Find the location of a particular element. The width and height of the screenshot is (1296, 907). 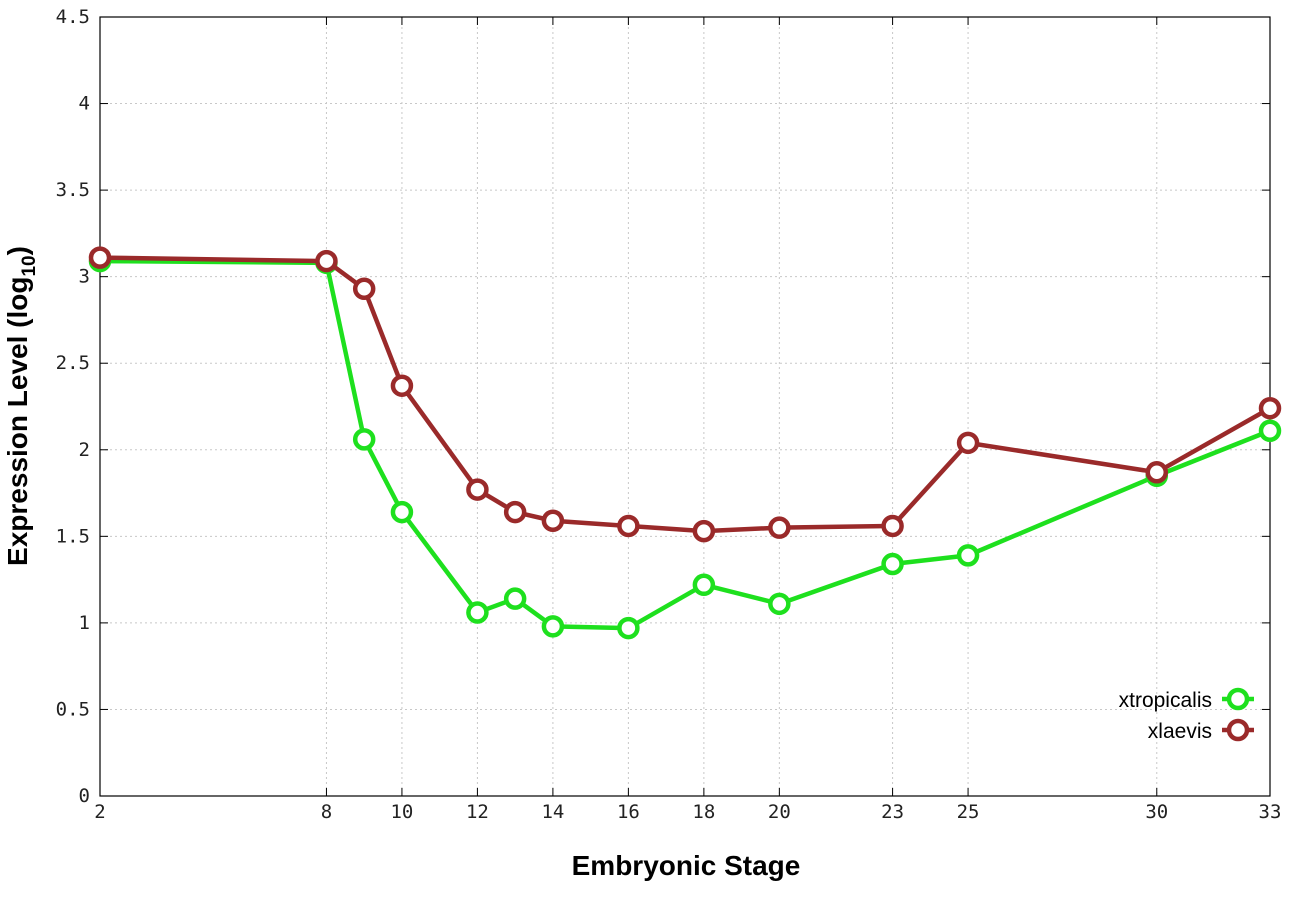

legend-entry-xlaevis: xlaevis is located at coordinates (1201, 730).